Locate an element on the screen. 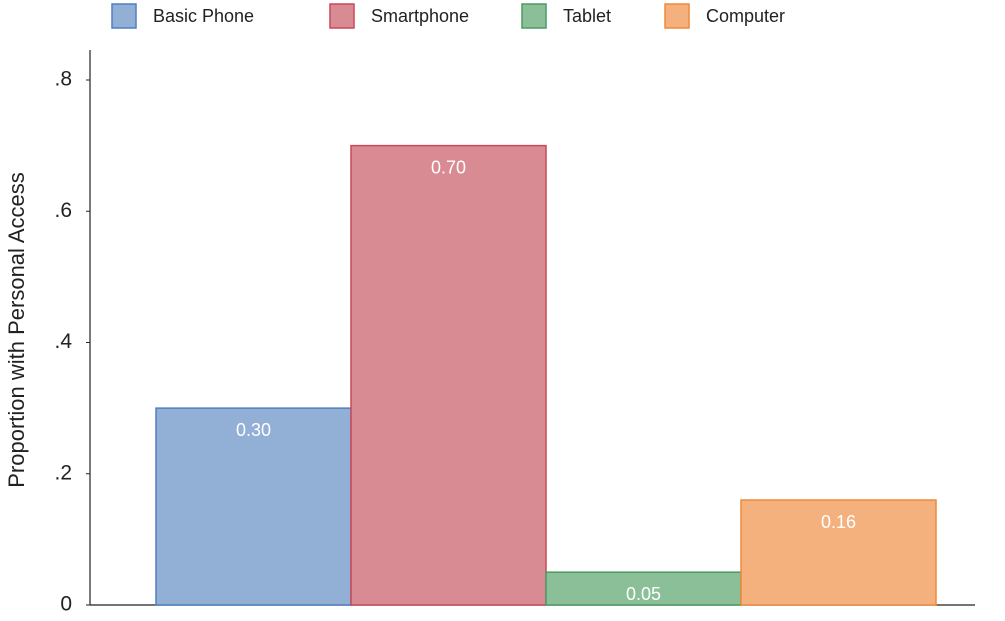 The height and width of the screenshot is (621, 1005). y-tick-label: .8 is located at coordinates (63, 79).